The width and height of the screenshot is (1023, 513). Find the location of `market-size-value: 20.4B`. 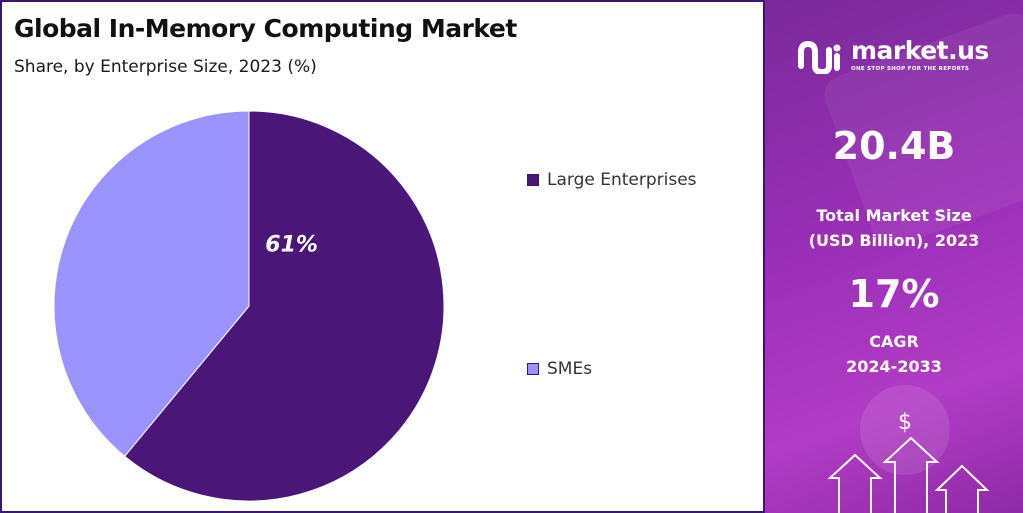

market-size-value: 20.4B is located at coordinates (894, 146).